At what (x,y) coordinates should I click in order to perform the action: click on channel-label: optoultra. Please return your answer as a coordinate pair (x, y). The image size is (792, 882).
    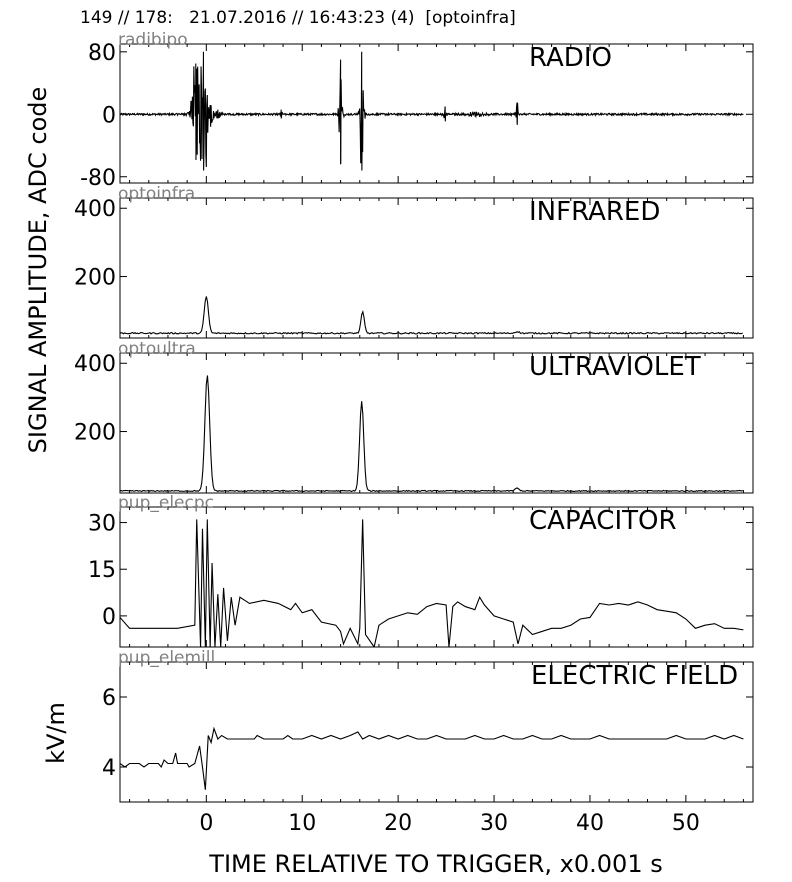
    Looking at the image, I should click on (157, 349).